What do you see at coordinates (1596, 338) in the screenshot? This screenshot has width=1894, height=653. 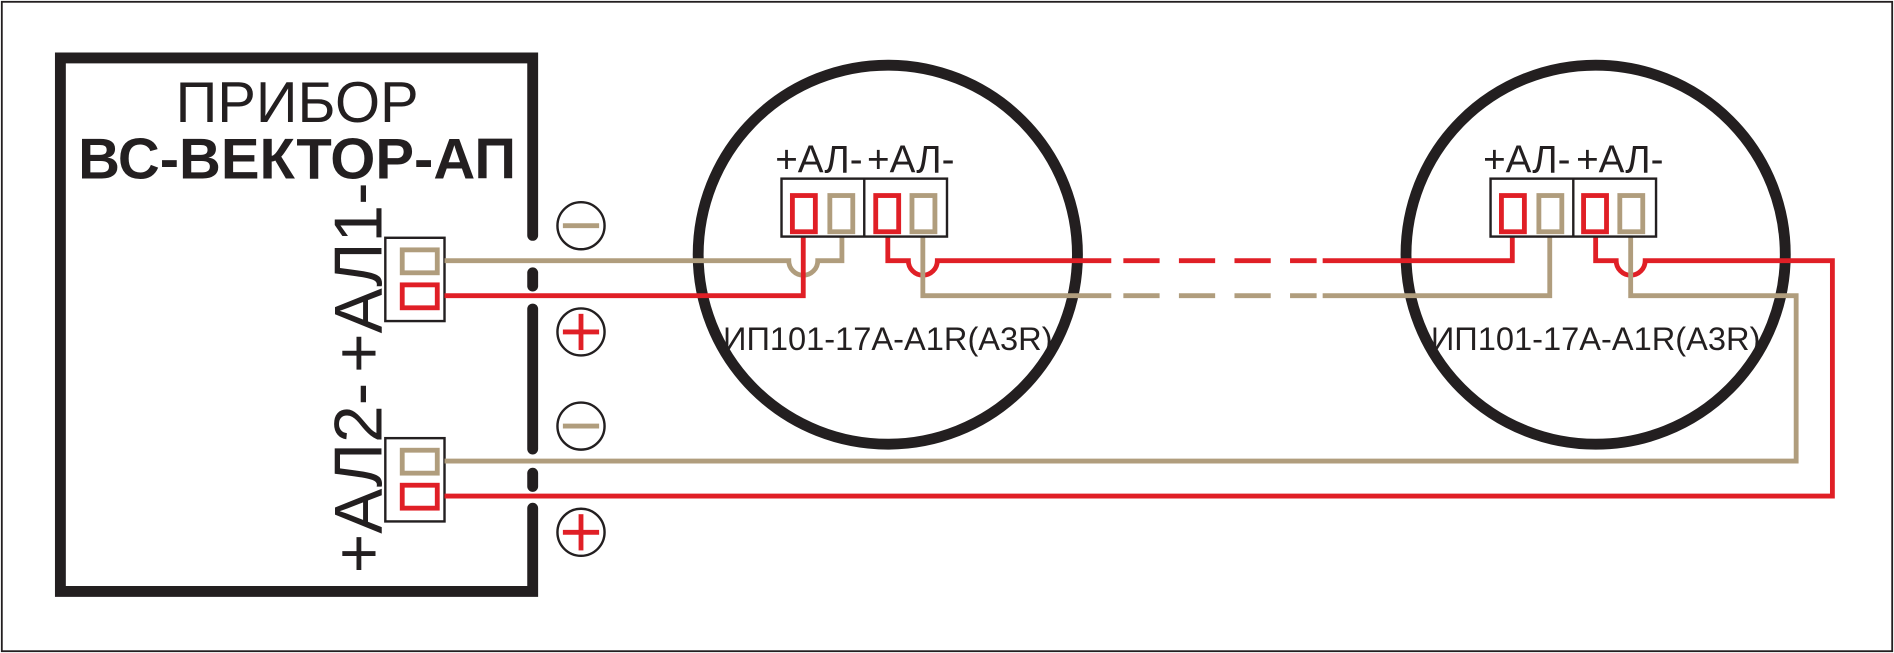 I see `detector-2-model: ИП101-17А-A1R(A3R)` at bounding box center [1596, 338].